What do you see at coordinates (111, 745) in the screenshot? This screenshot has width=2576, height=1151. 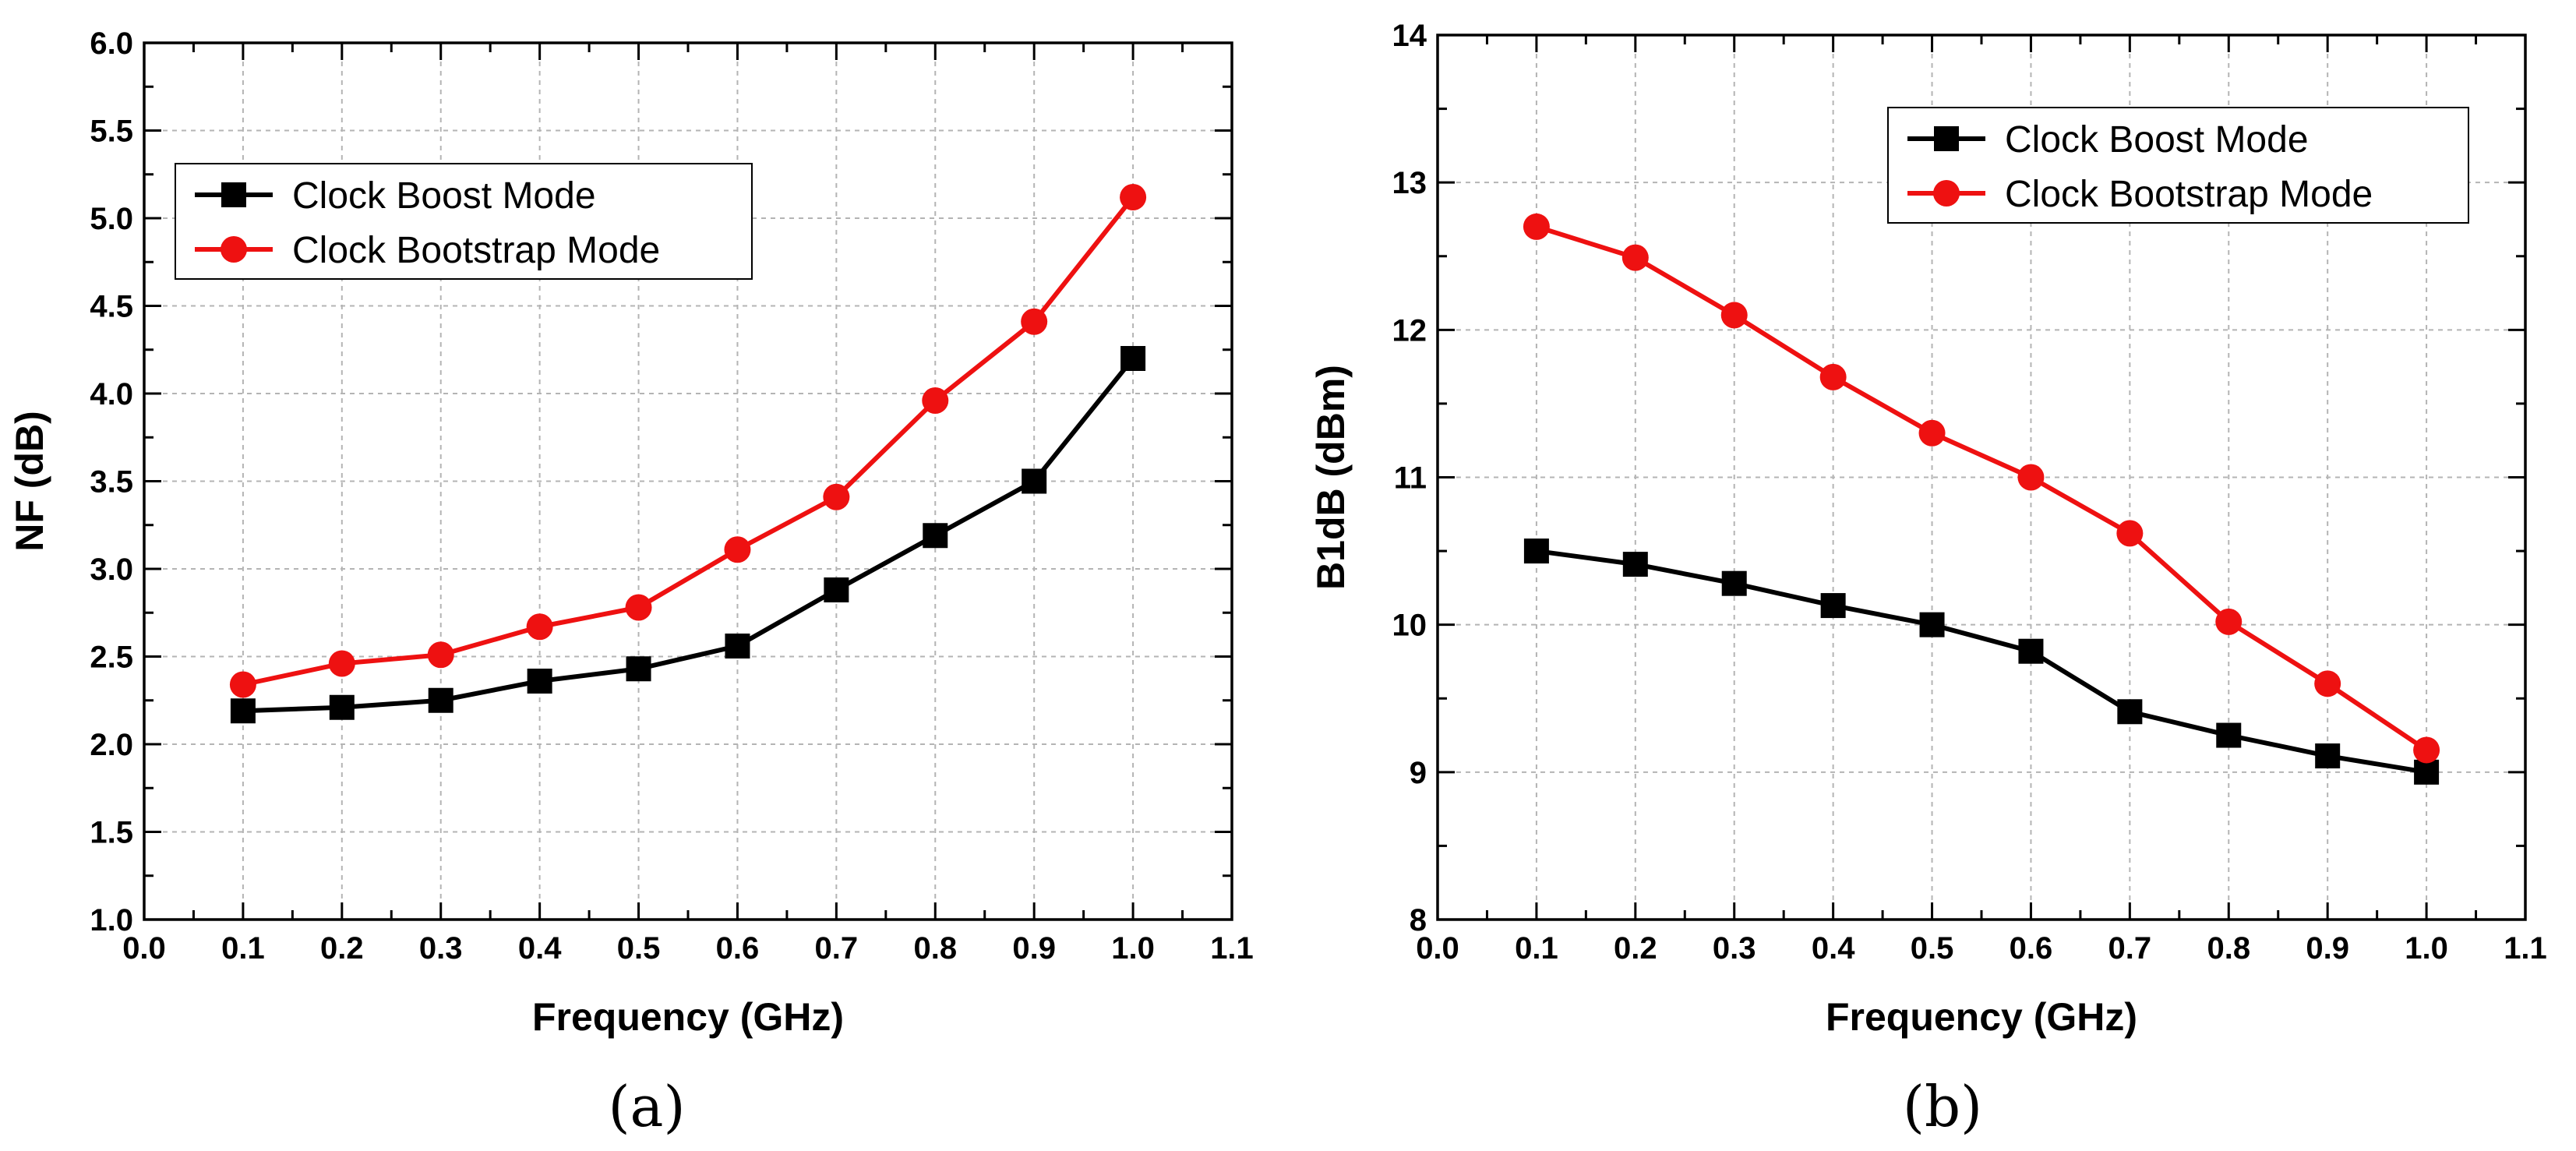 I see `y-tick-label: 2.0` at bounding box center [111, 745].